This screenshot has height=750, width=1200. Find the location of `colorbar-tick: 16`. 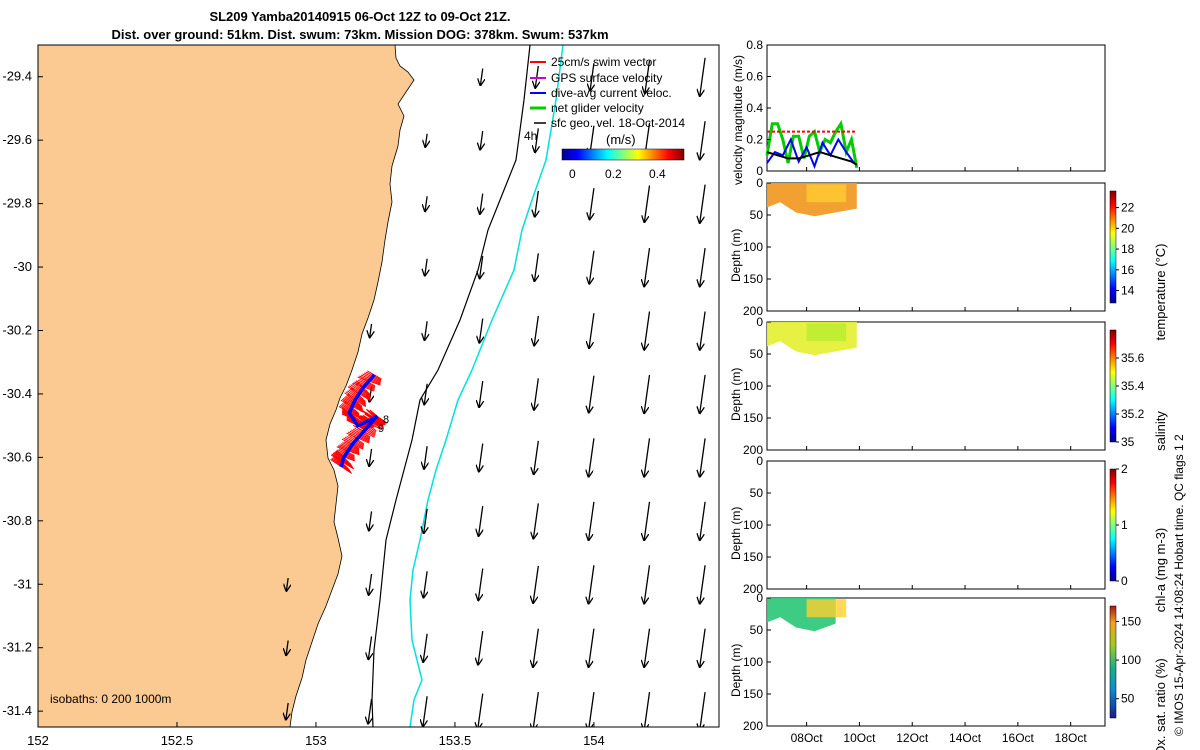

colorbar-tick: 16 is located at coordinates (1128, 270).